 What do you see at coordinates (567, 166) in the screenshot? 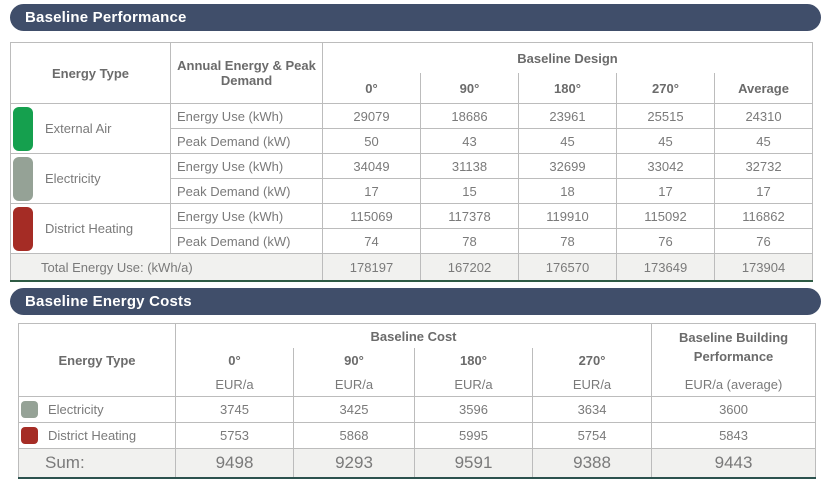
I see `value-cell: 32699` at bounding box center [567, 166].